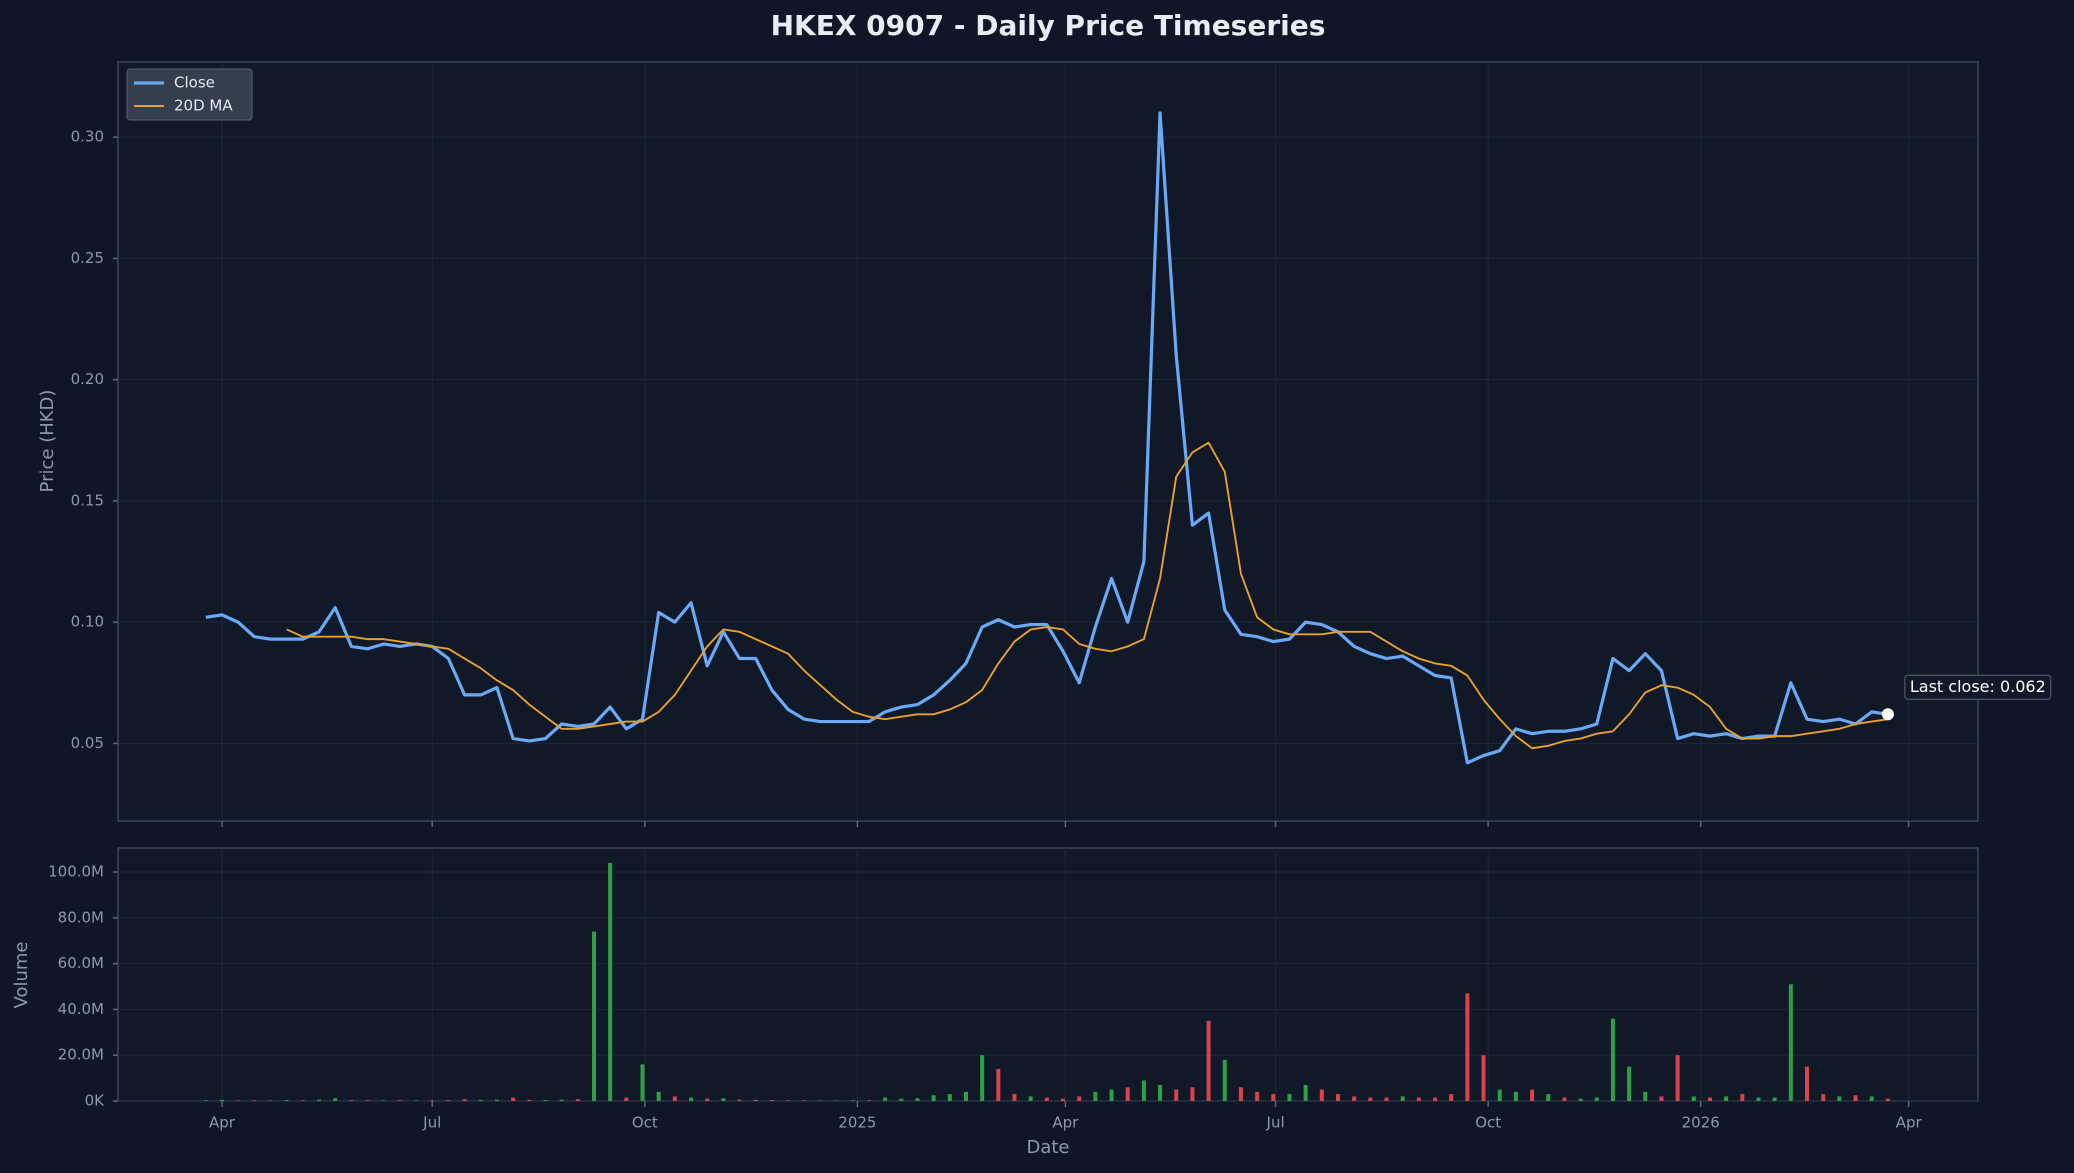 The width and height of the screenshot is (2074, 1173). What do you see at coordinates (87, 137) in the screenshot?
I see `y-tick-label: 0.30` at bounding box center [87, 137].